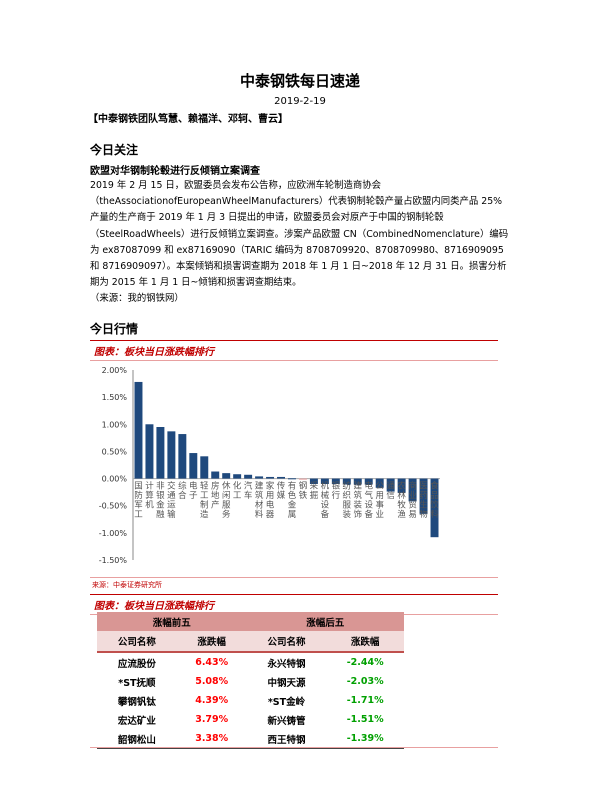 The width and height of the screenshot is (600, 800). Describe the element at coordinates (115, 479) in the screenshot. I see `y-tick-label: 0.00%` at that location.